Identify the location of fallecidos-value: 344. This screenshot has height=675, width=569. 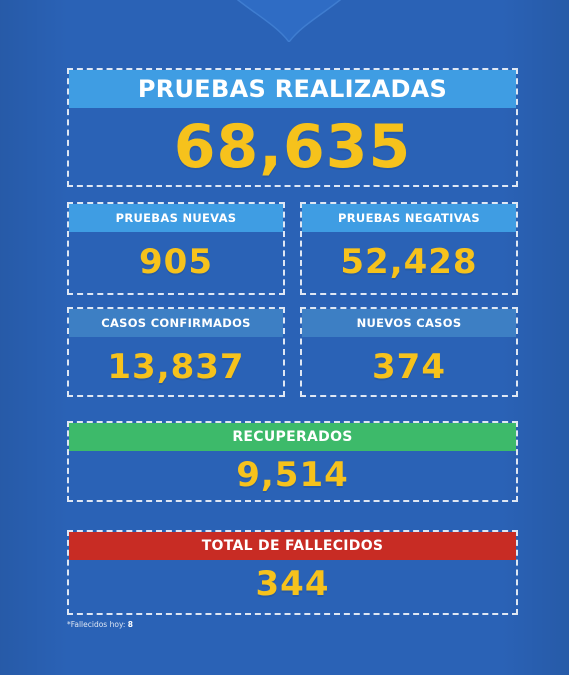
(292, 584).